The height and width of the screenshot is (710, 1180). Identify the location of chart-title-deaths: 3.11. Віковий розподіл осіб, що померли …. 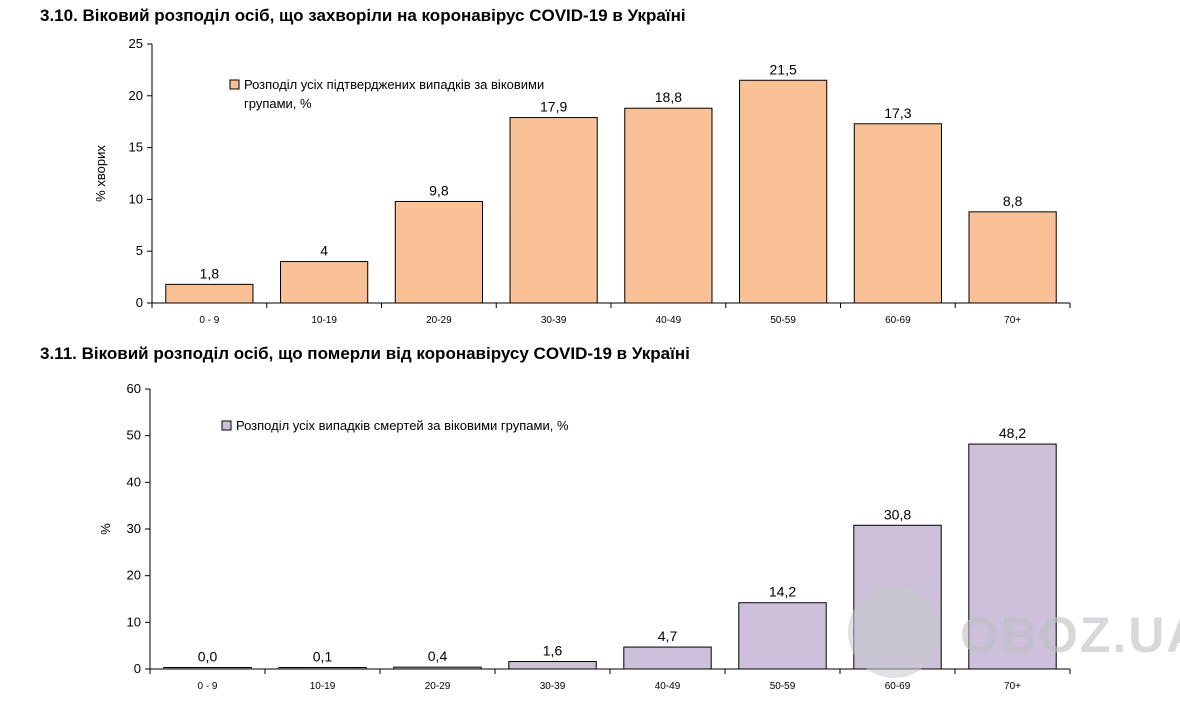
(365, 353).